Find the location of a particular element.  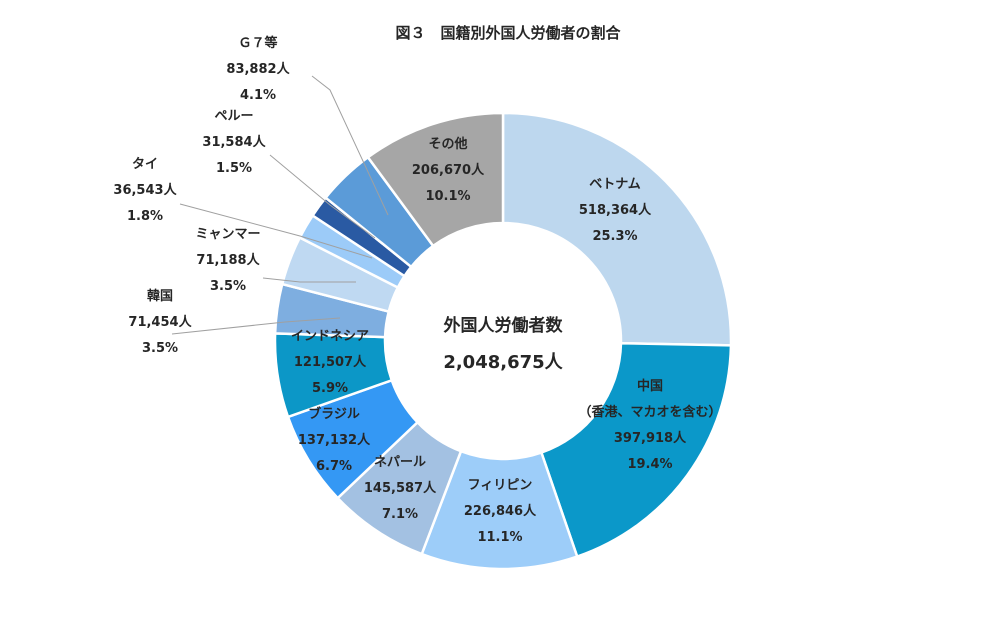

slice-label-1: 中国（香港、マカオを含む） 397,918人 19.4% is located at coordinates (649, 425).